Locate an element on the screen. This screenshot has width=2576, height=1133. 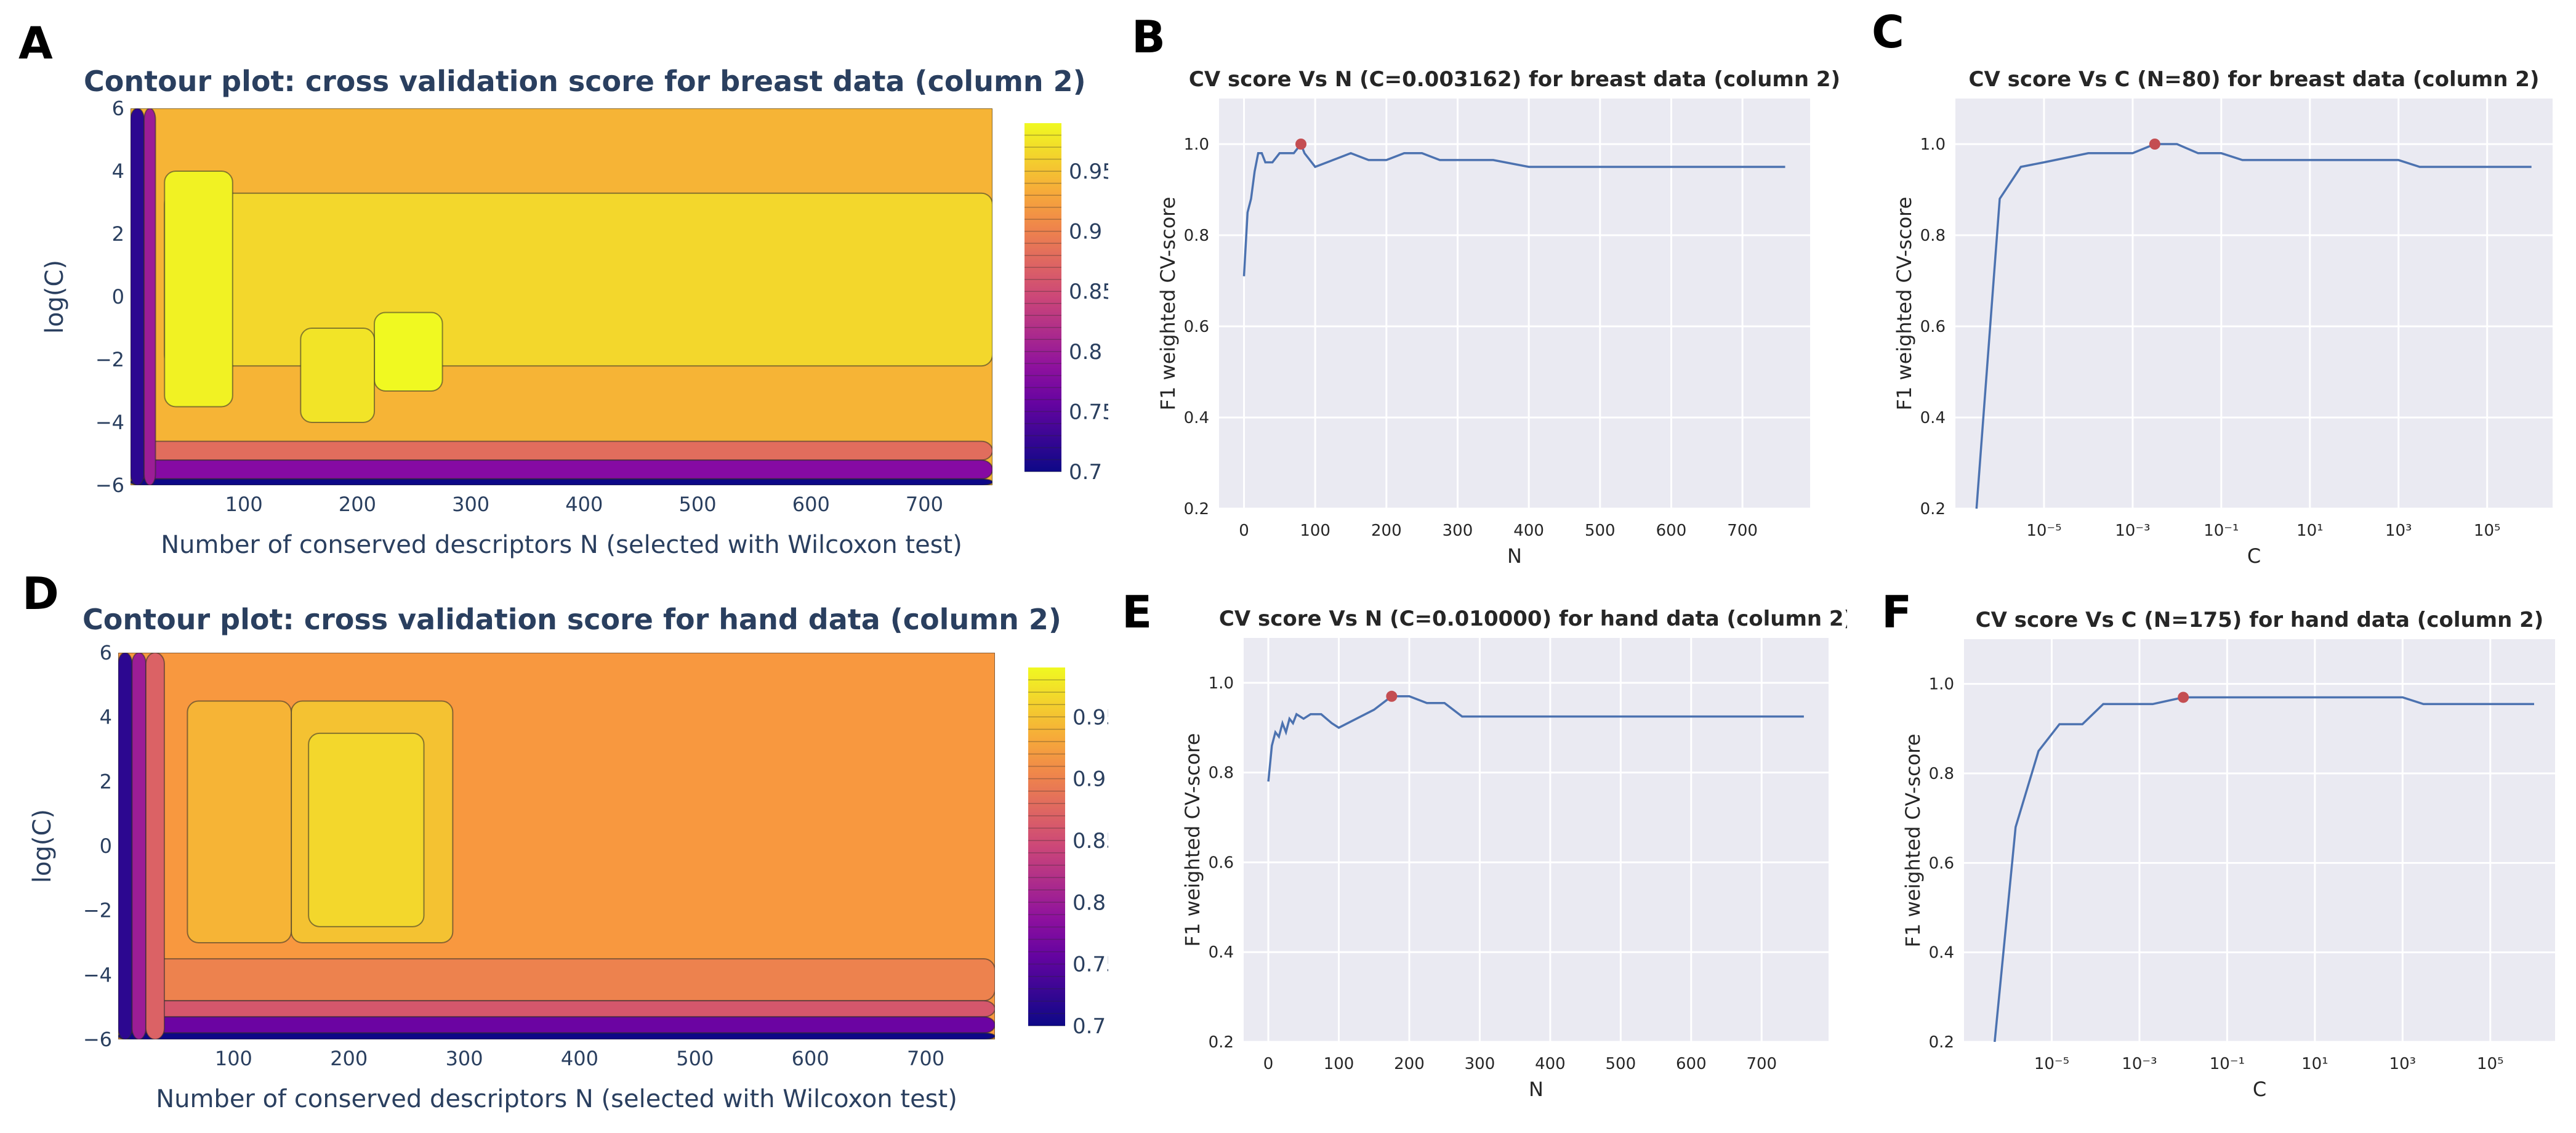
x-tick-label: 10⁻³ is located at coordinates (2139, 1064).